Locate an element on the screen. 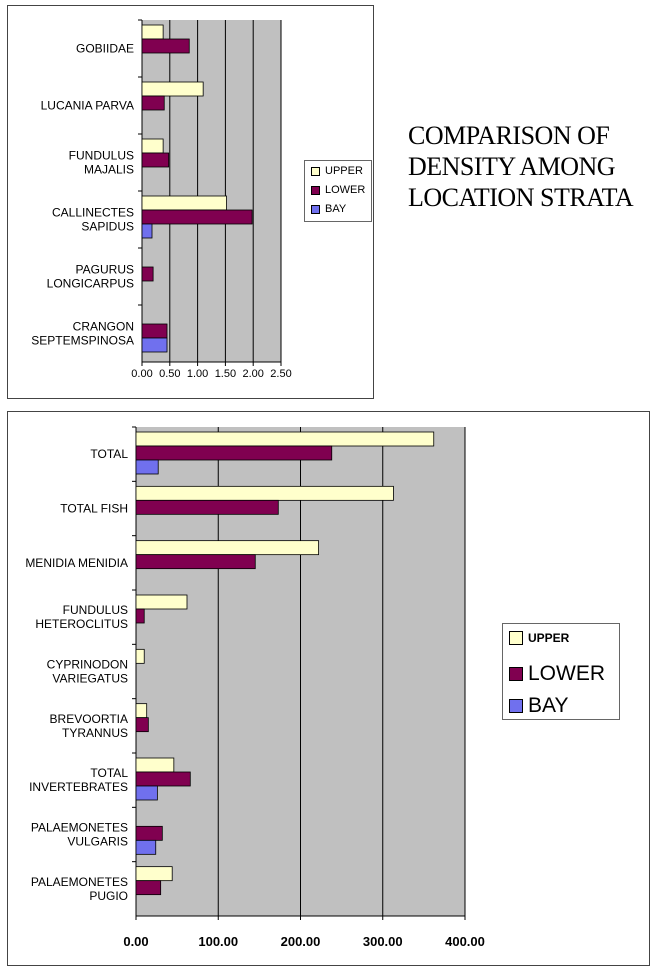  x-tick-label: 1.00 is located at coordinates (197, 374).